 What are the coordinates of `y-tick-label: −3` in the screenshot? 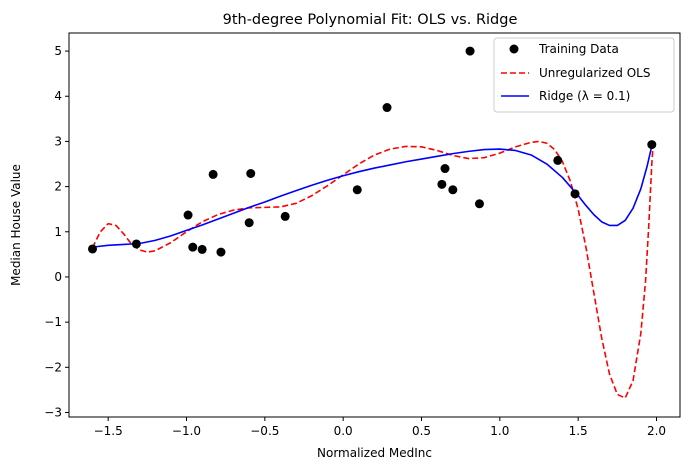 It's located at (53, 412).